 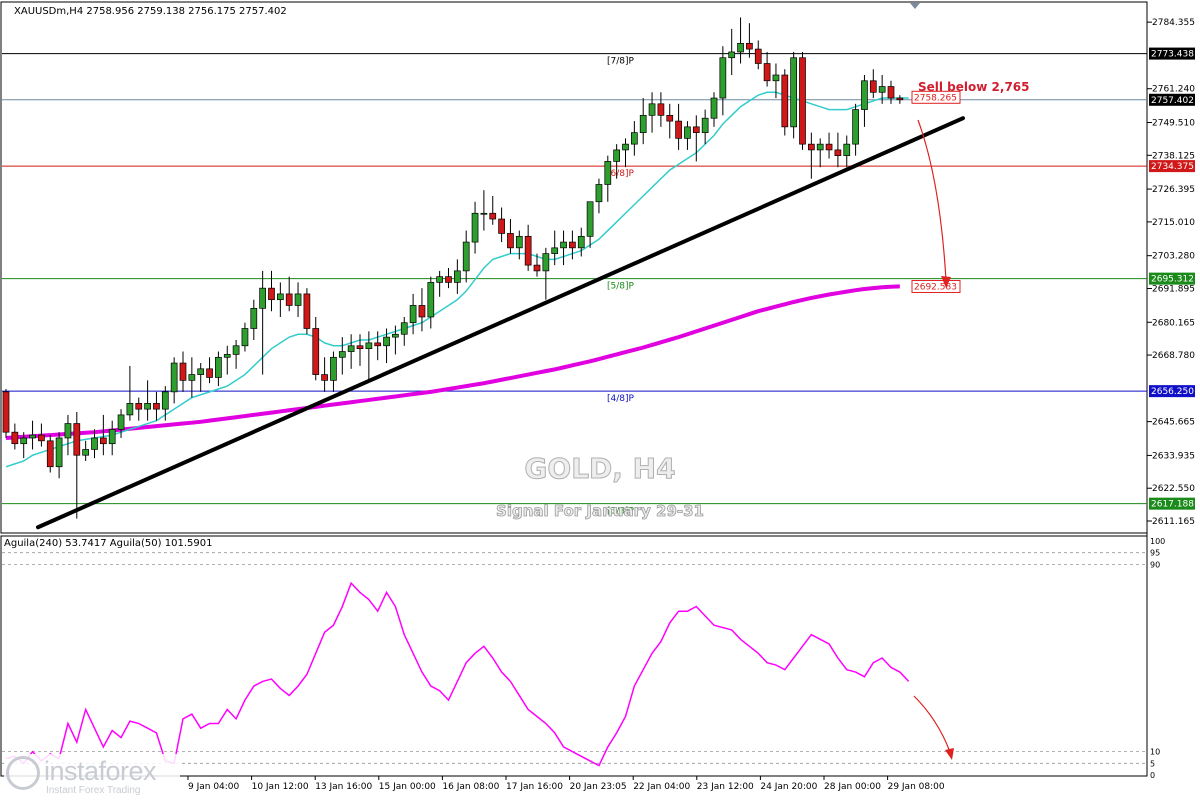 I want to click on sell-arrow, so click(x=932, y=200).